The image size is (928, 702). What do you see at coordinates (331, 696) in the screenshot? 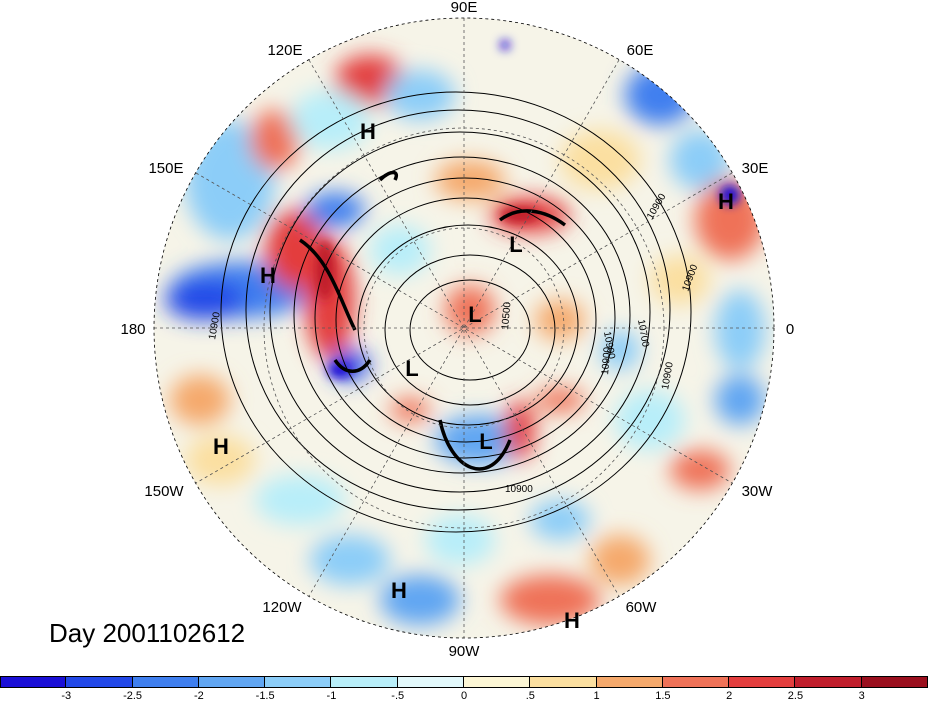
I see `colorbar-tick-label: -1` at bounding box center [331, 696].